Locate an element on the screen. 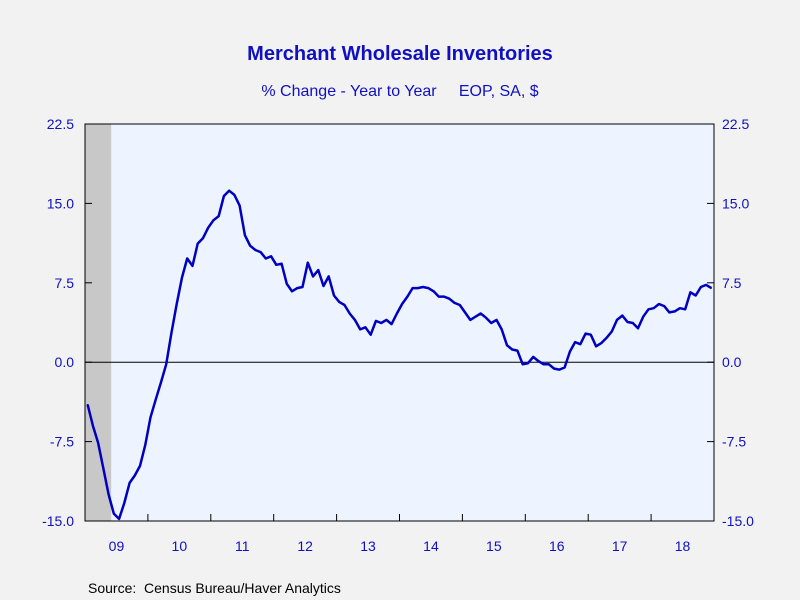 The height and width of the screenshot is (600, 800). y-axis-left: 22.5 15.0 7.5 0.0 -7.5 -15.0 is located at coordinates (67, 322).